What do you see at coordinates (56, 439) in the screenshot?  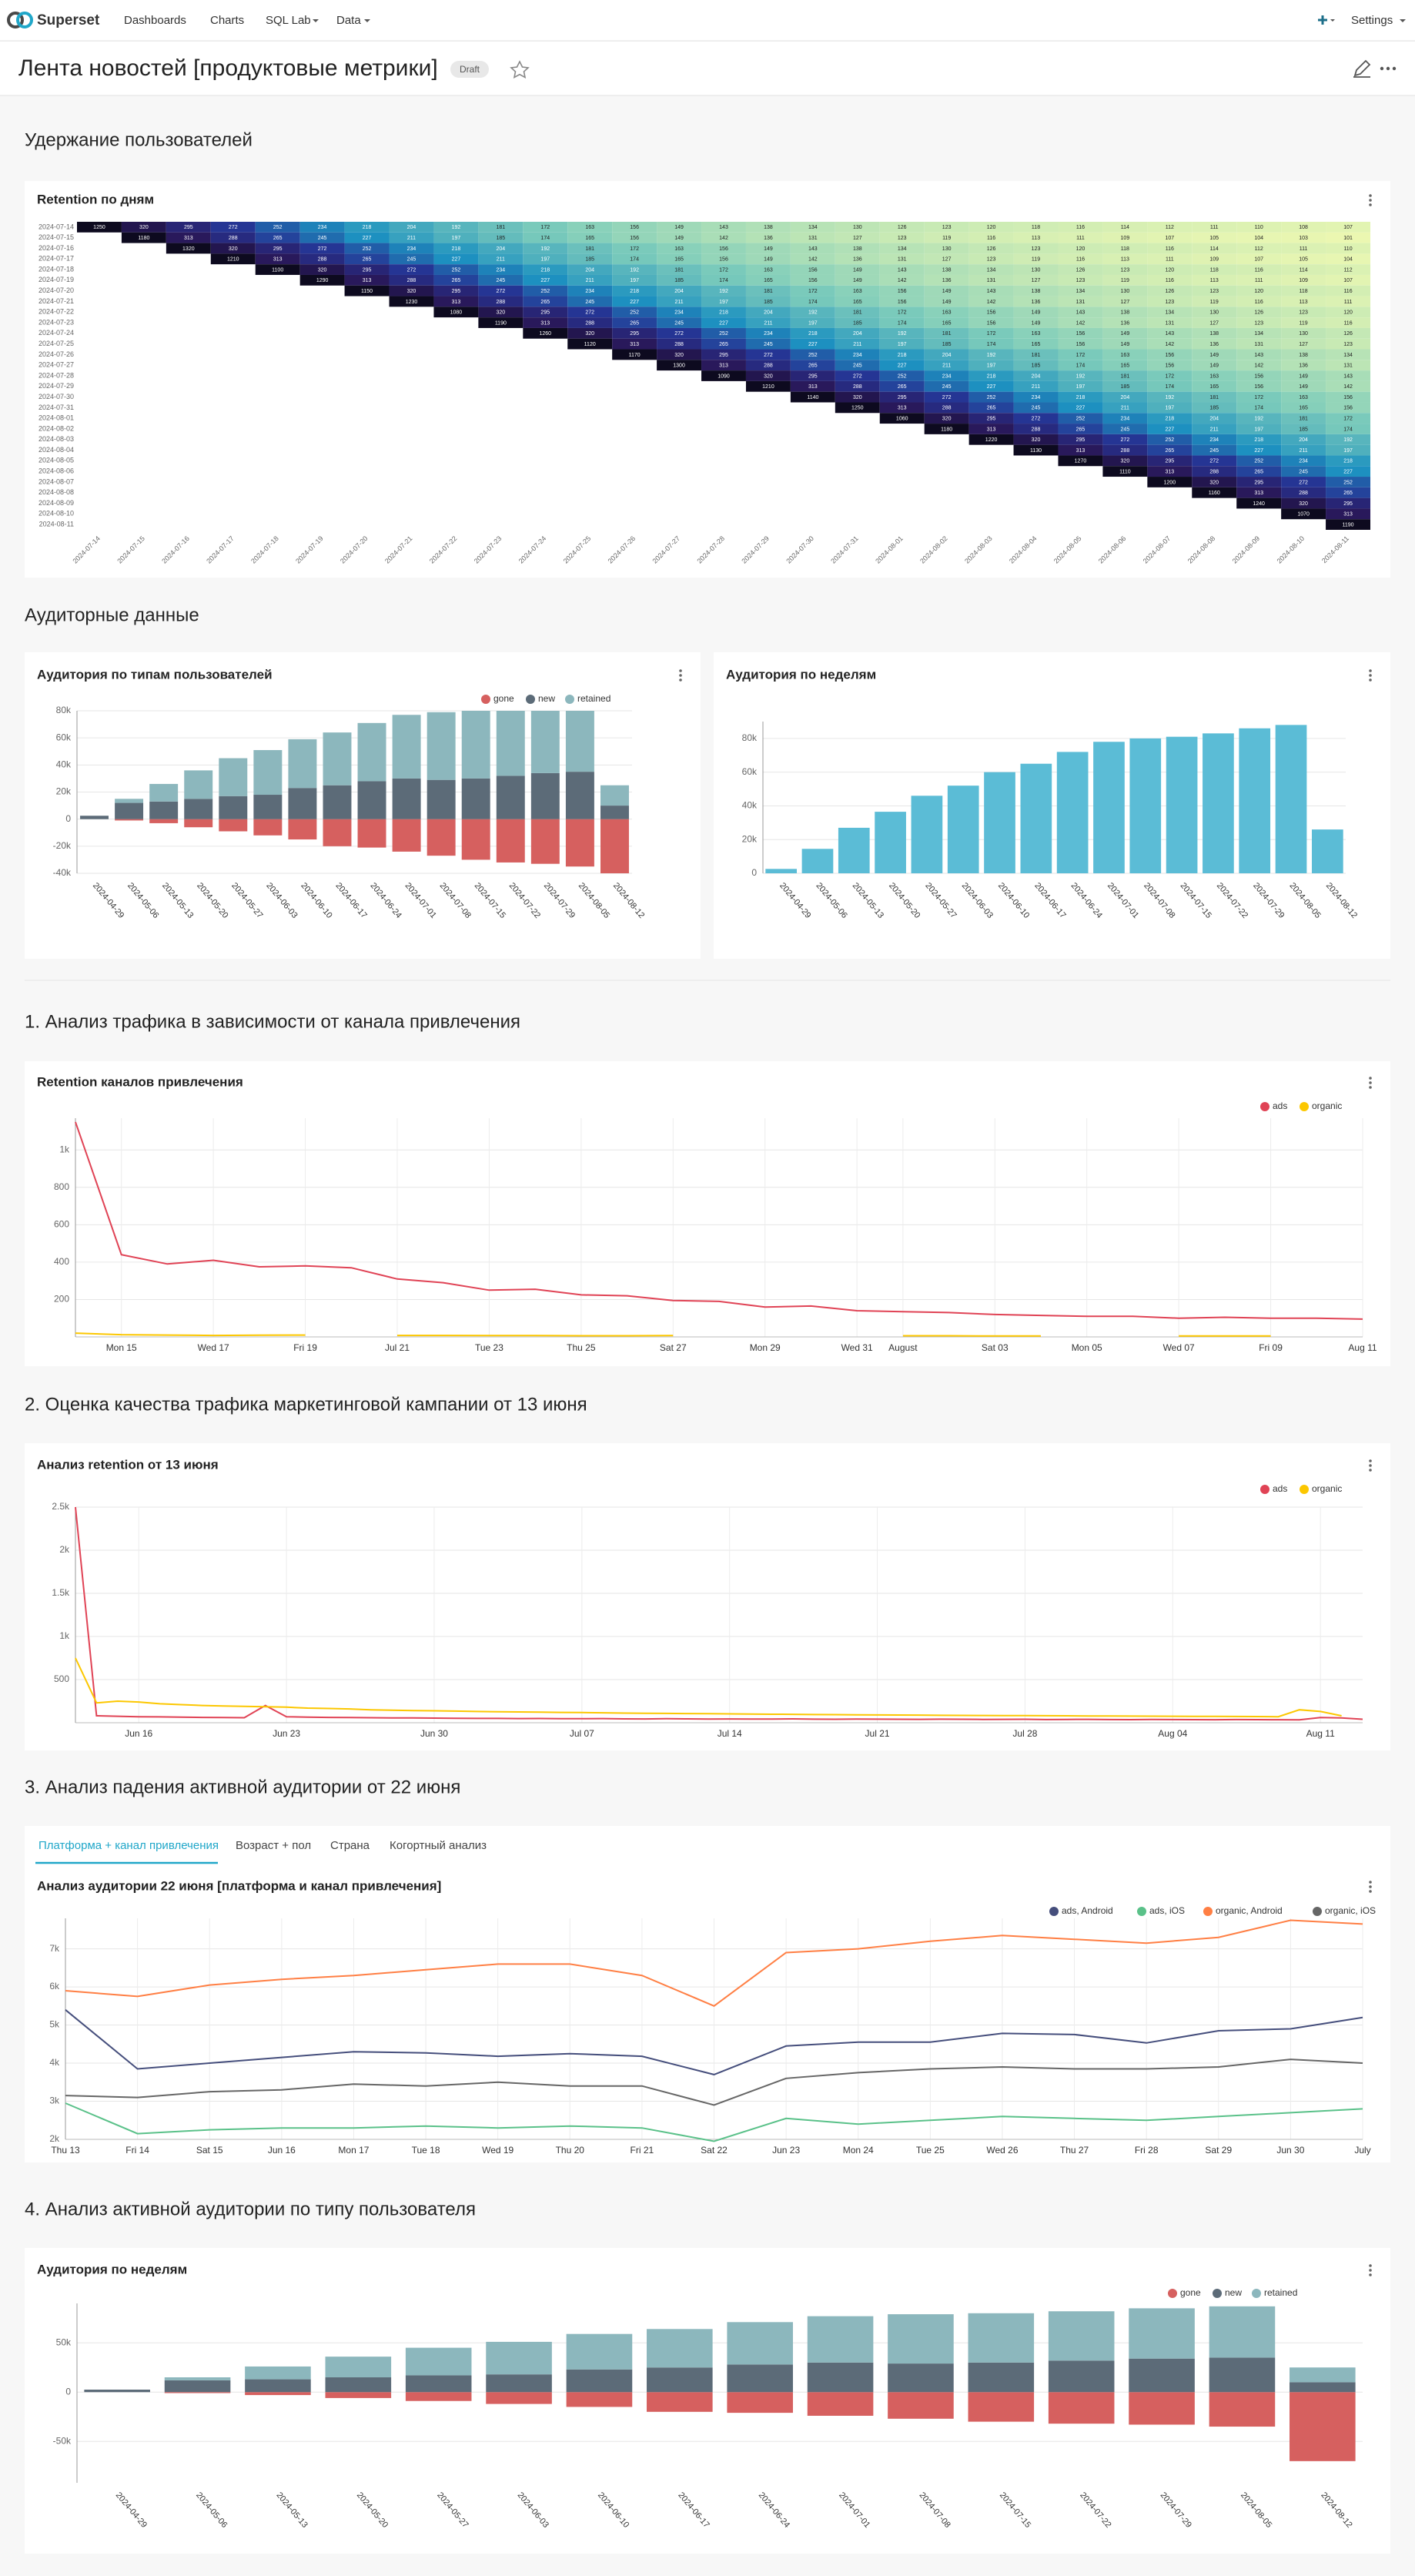 I see `row-label: 2024-08-03` at bounding box center [56, 439].